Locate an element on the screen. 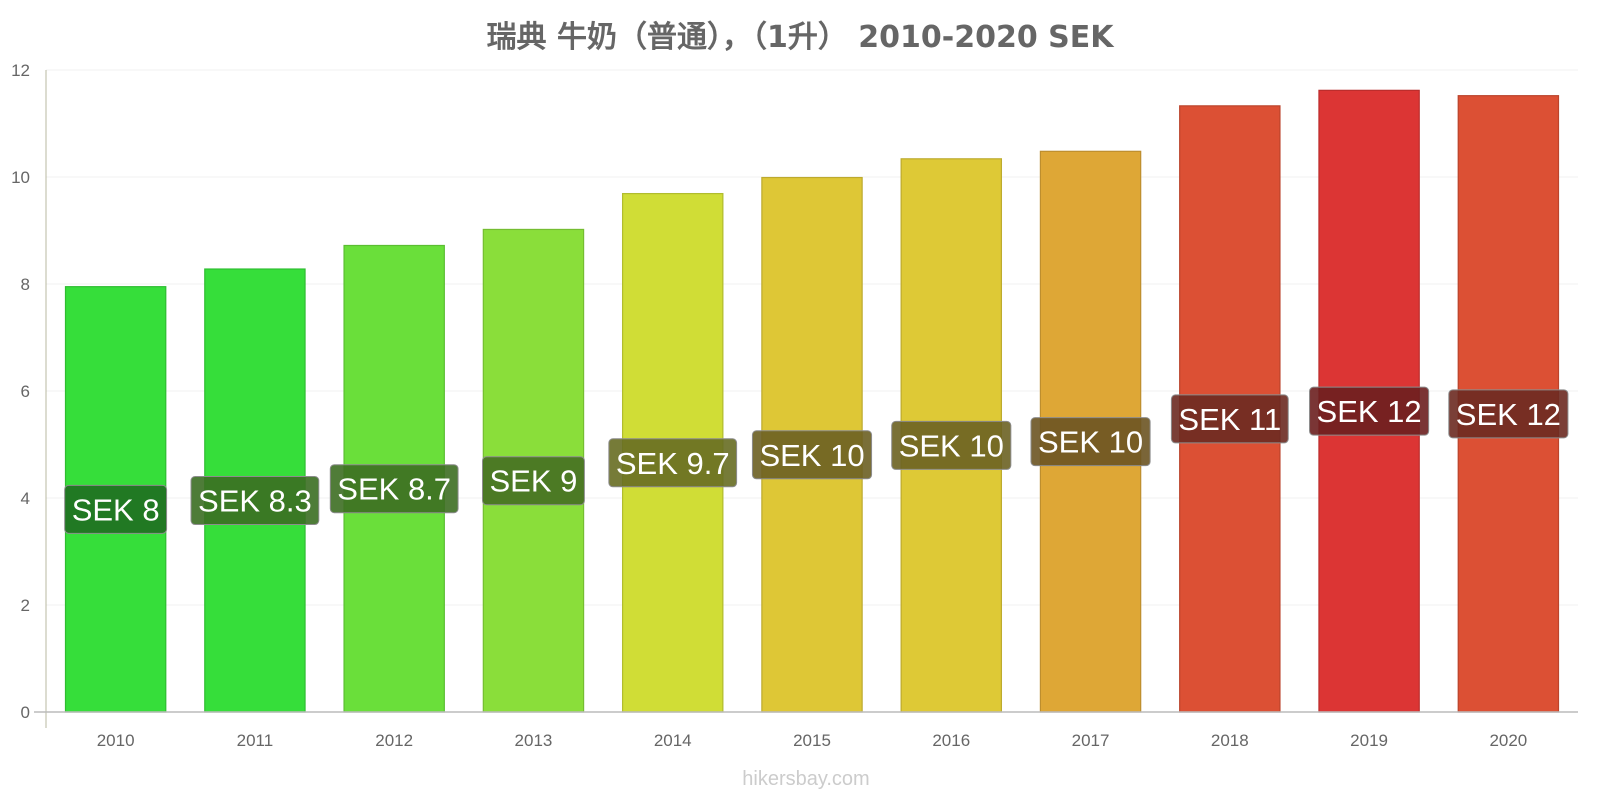  data-label-text: SEK 11 is located at coordinates (1229, 419).